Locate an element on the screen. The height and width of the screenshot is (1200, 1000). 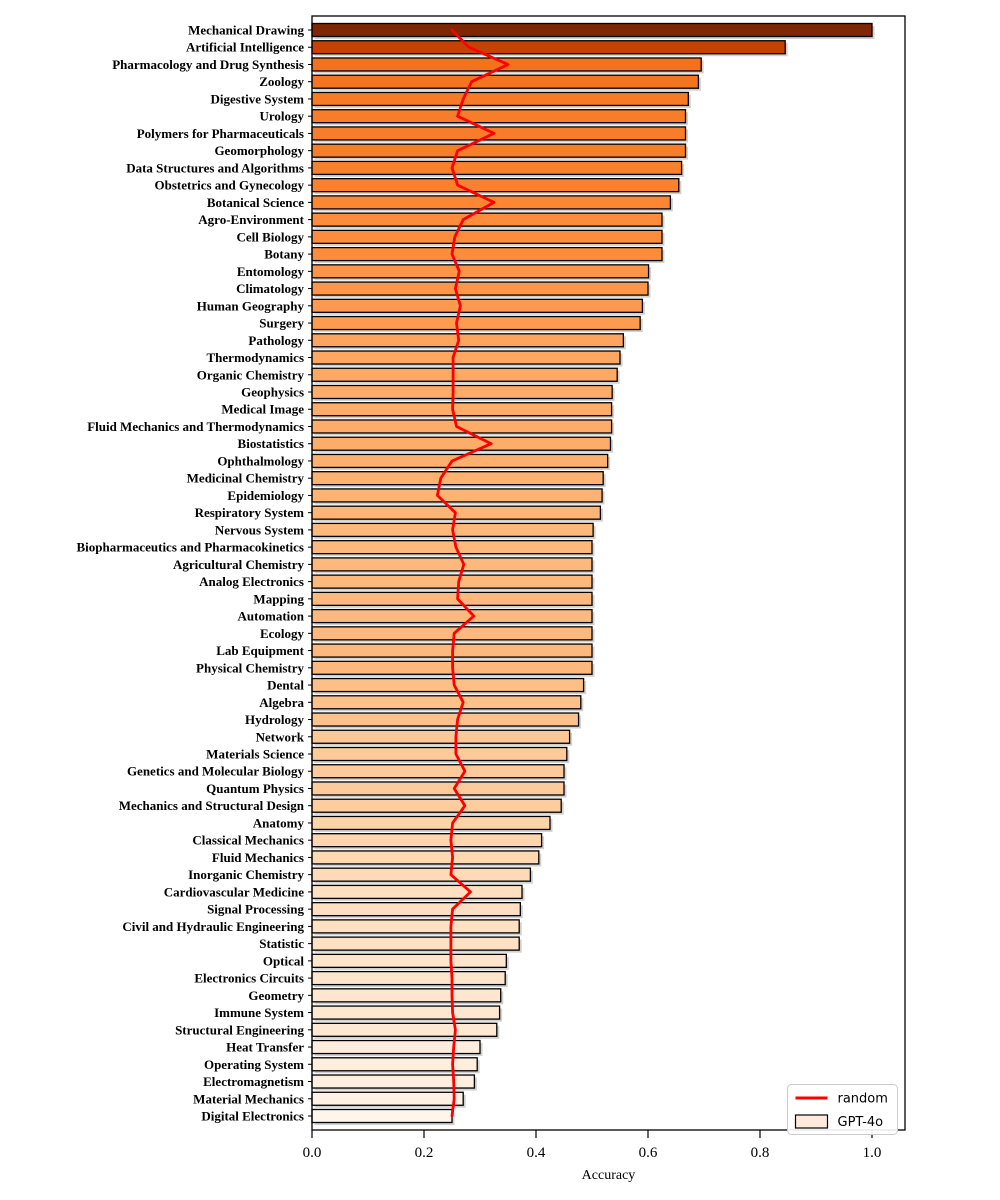
category-label: Polymers for Pharmaceuticals is located at coordinates (220, 133).